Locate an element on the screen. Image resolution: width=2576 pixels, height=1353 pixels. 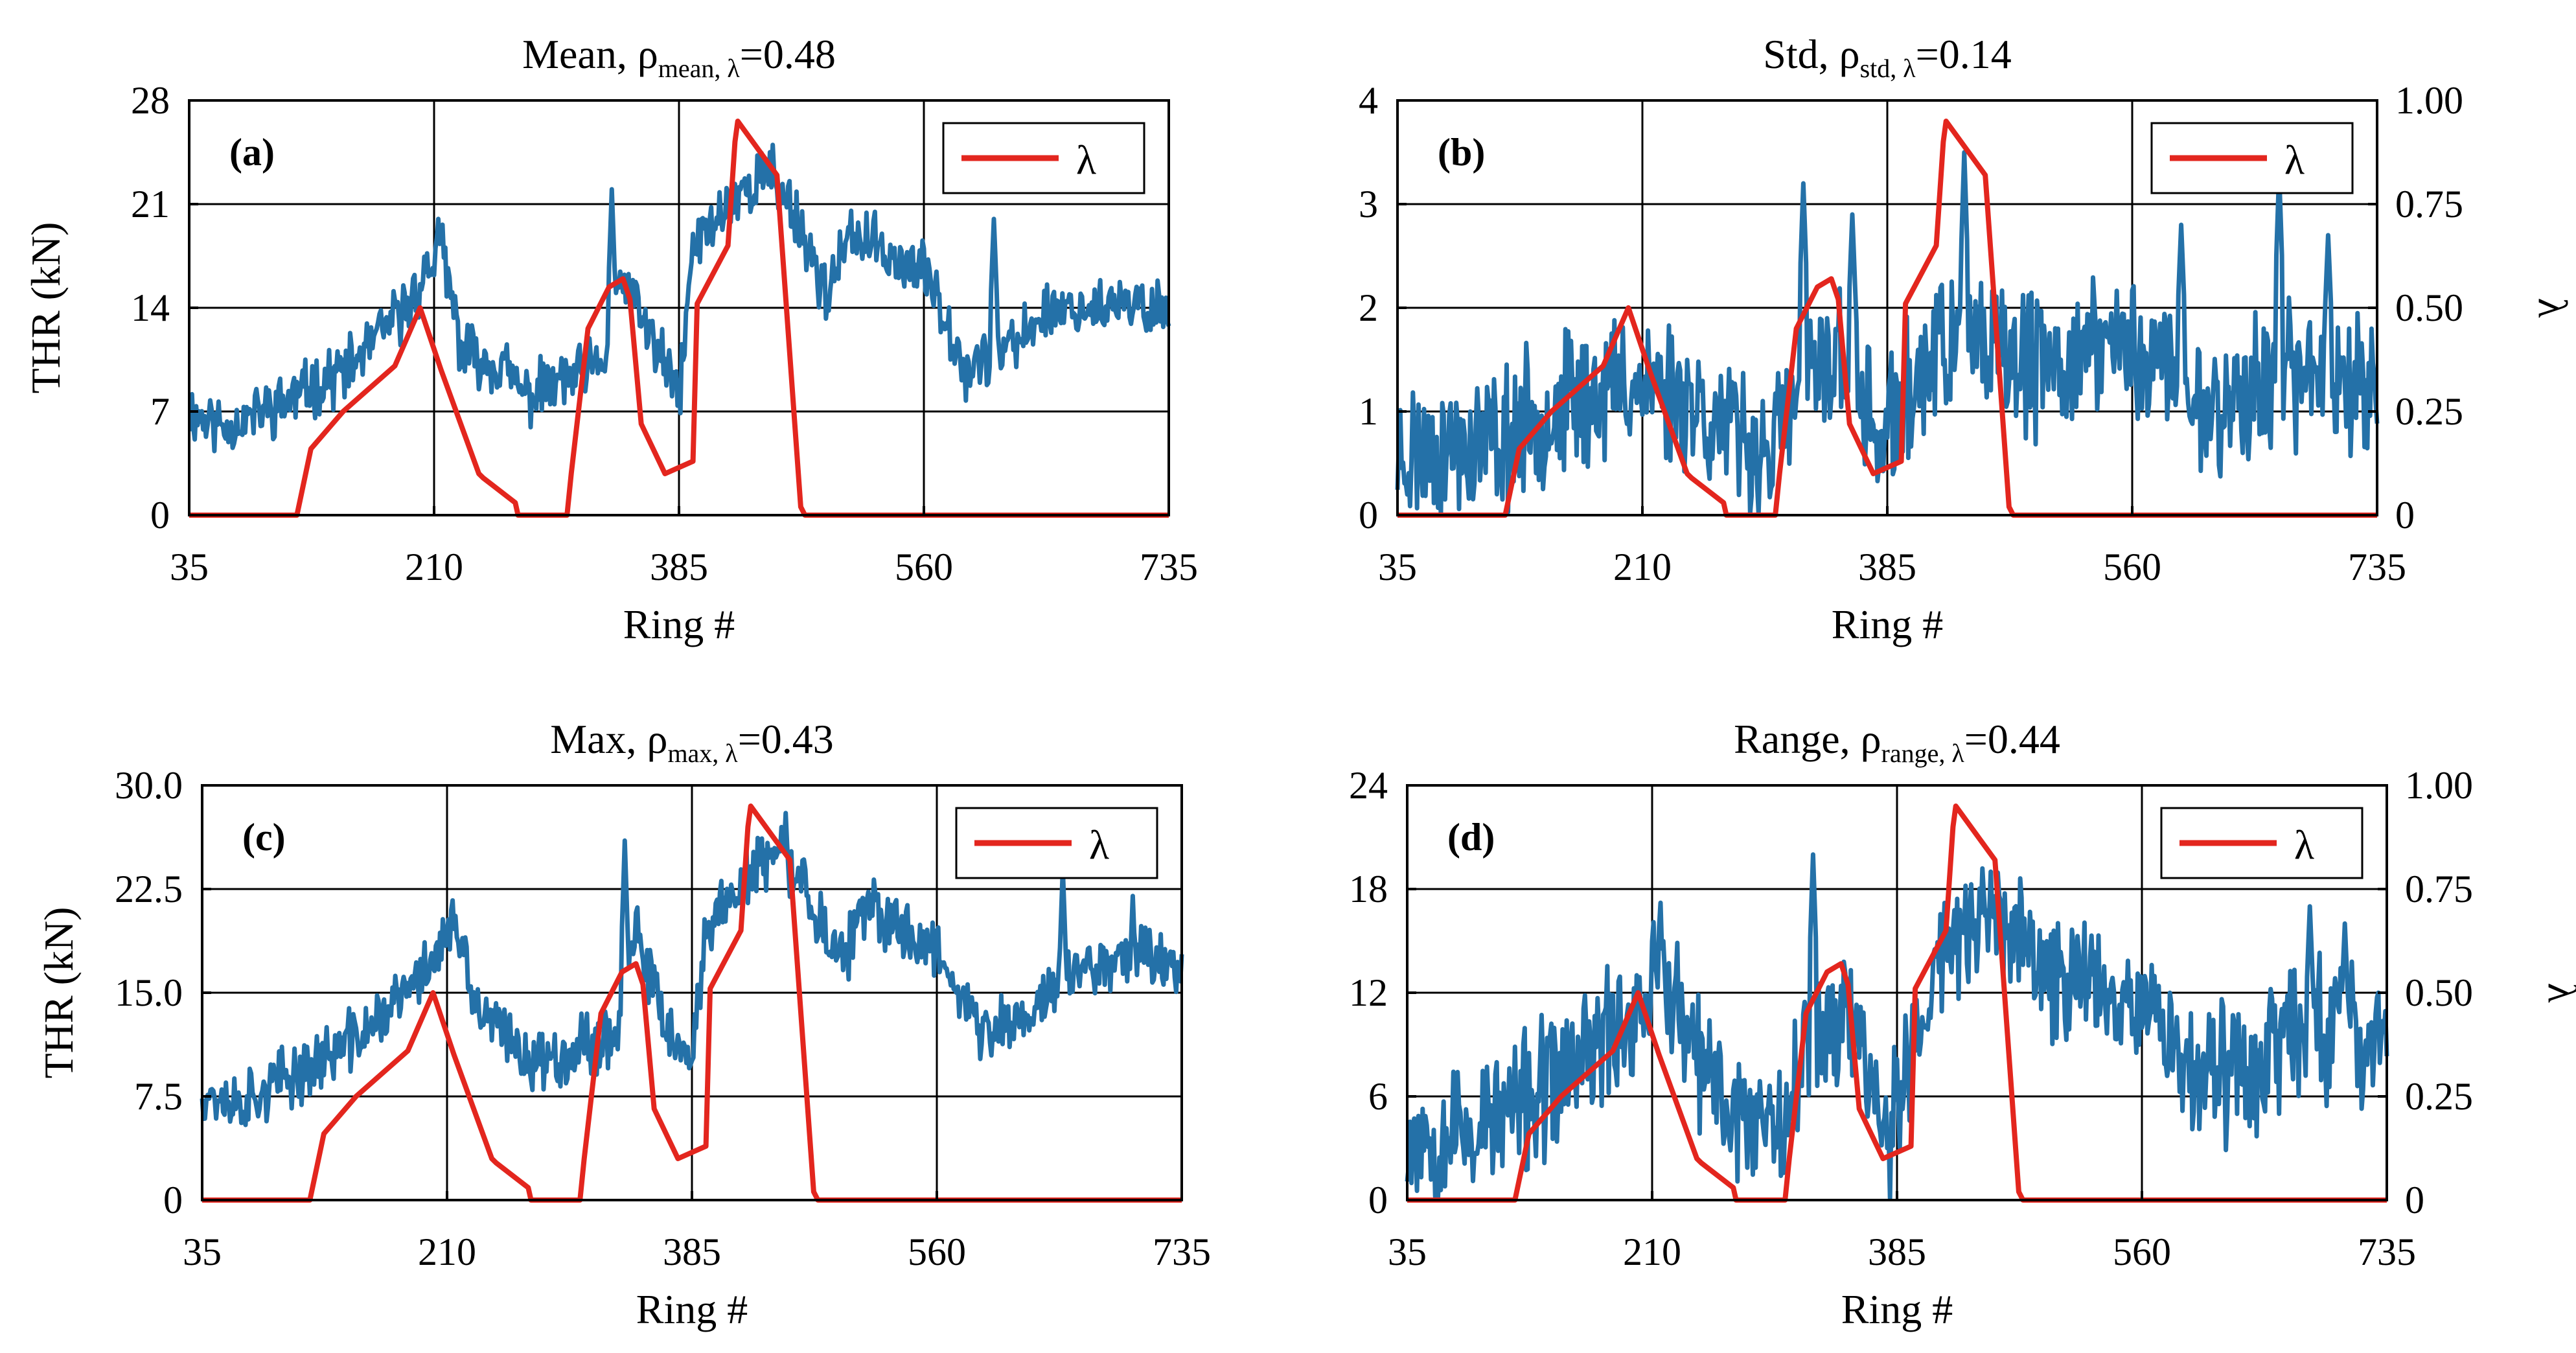
y-tick-label: 2 is located at coordinates (1368, 307).